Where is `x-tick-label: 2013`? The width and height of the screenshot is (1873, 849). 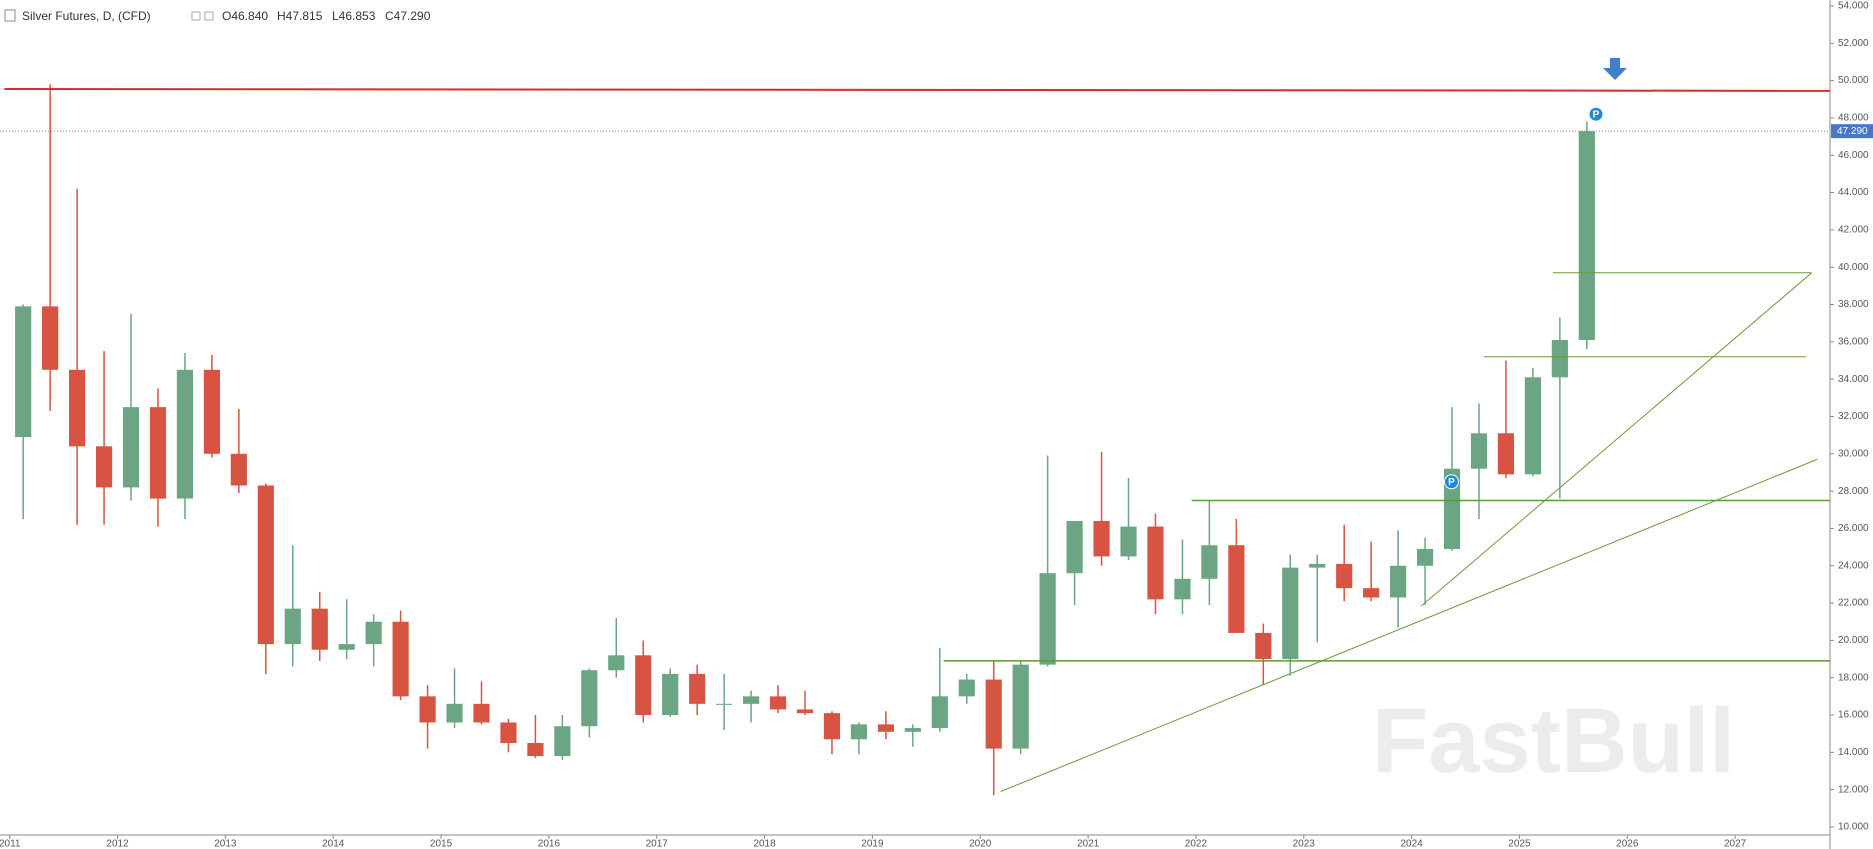 x-tick-label: 2013 is located at coordinates (225, 844).